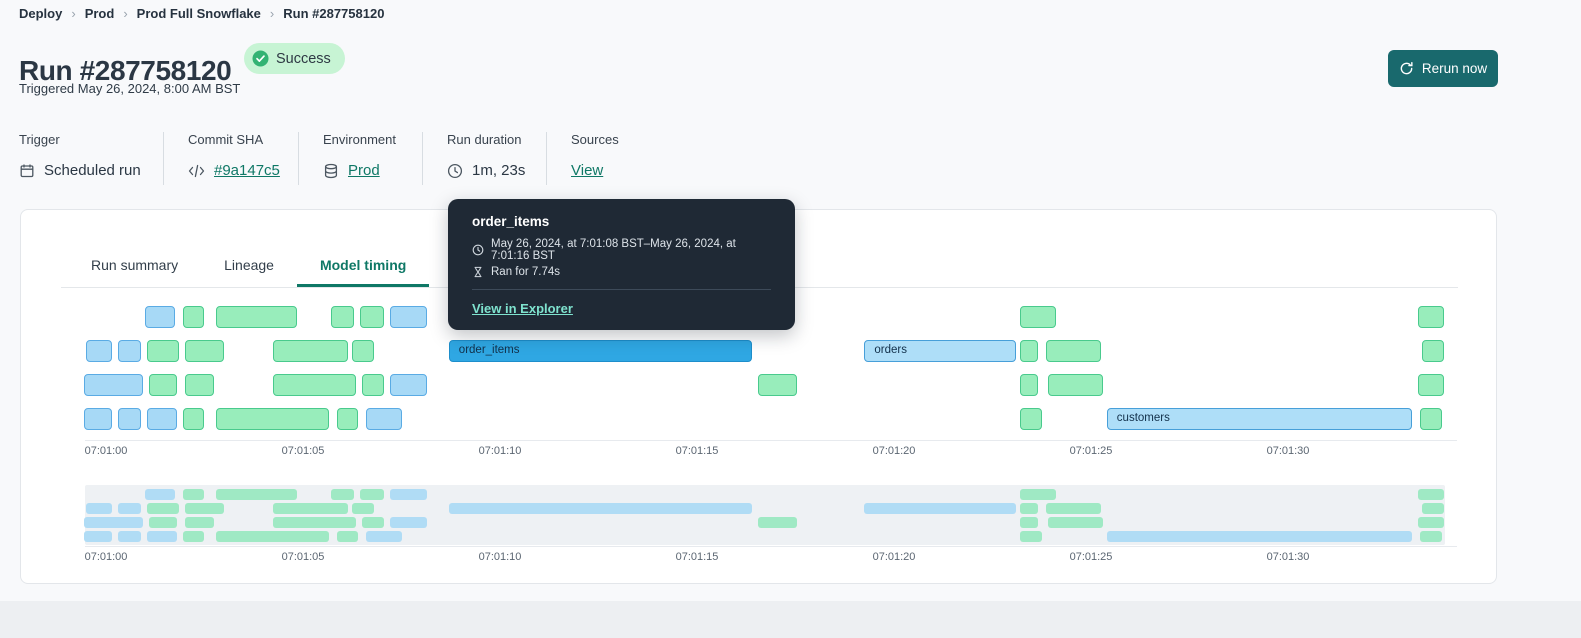 This screenshot has width=1581, height=638. Describe the element at coordinates (363, 266) in the screenshot. I see `tab-model-timing: Model timing` at that location.